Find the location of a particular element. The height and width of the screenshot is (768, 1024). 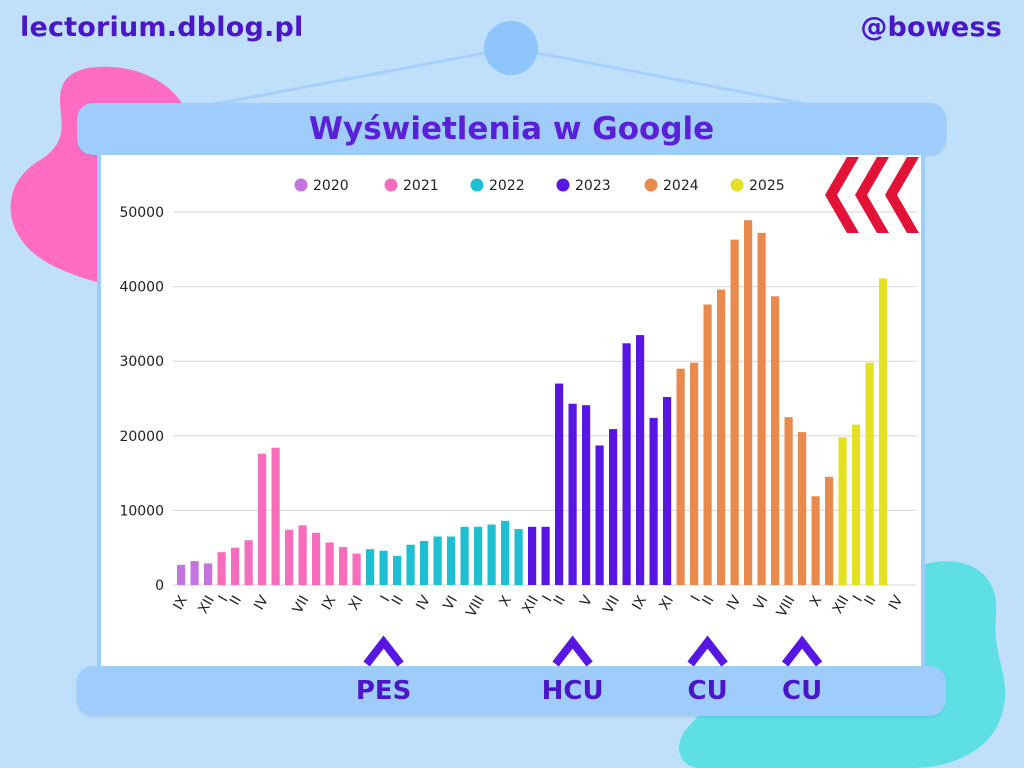

legend-label: 2023 is located at coordinates (593, 186).